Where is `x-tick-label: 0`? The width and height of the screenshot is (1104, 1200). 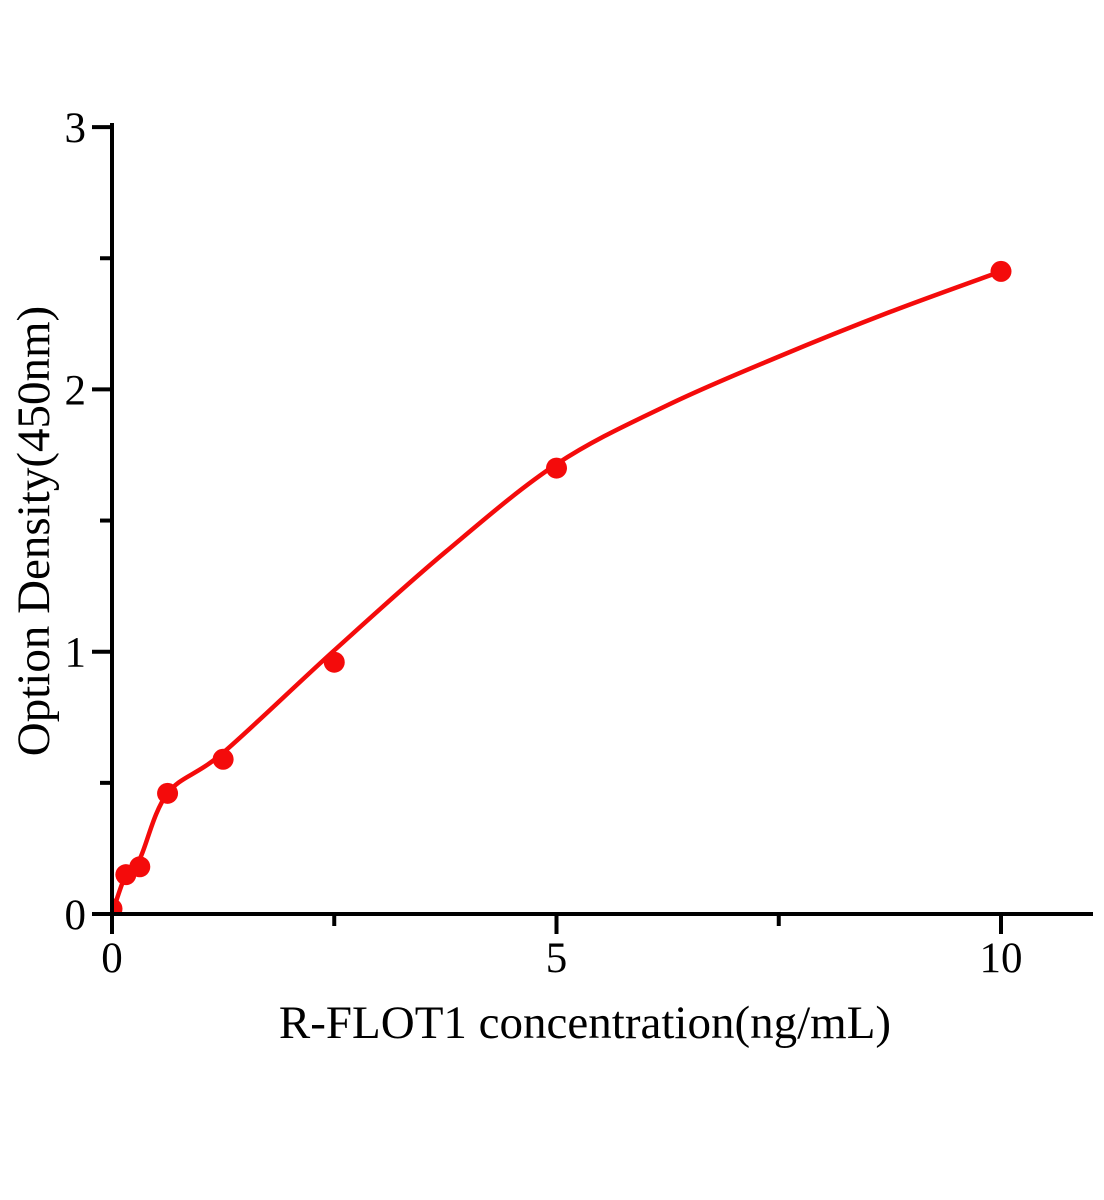 x-tick-label: 0 is located at coordinates (112, 958).